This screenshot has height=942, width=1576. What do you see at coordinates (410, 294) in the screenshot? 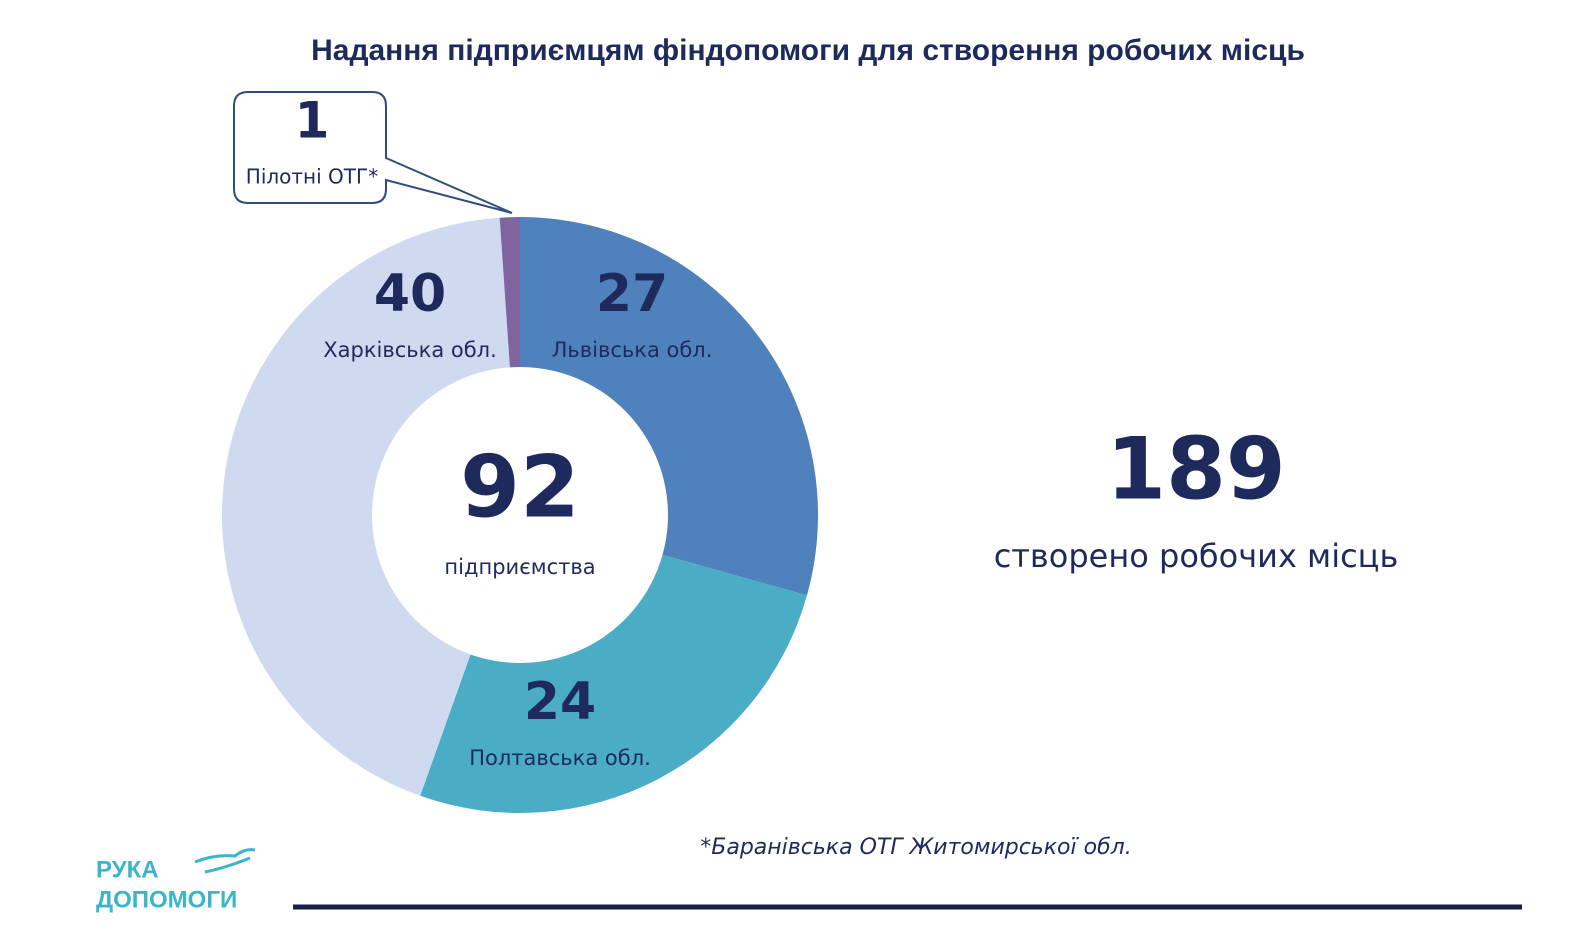
I see `value-label: 40` at bounding box center [410, 294].